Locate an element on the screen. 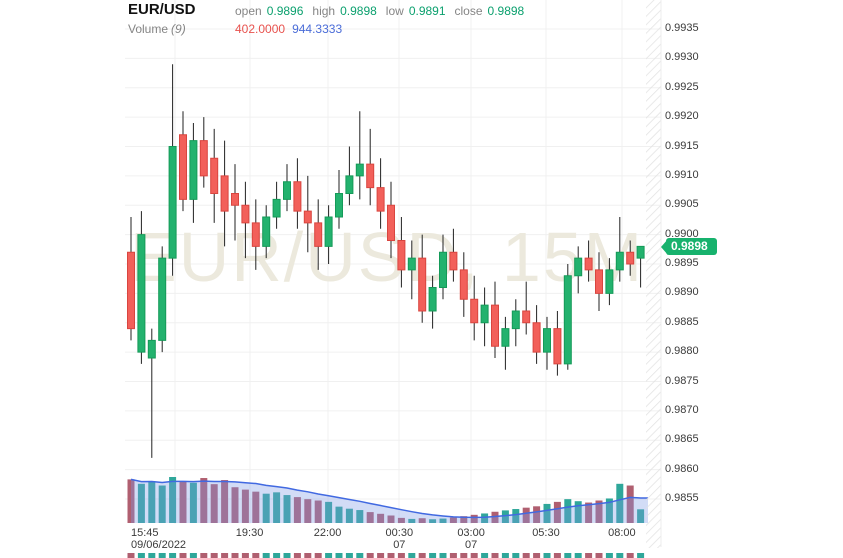 The image size is (843, 558). price-axis-label: 0.9865 is located at coordinates (682, 439).